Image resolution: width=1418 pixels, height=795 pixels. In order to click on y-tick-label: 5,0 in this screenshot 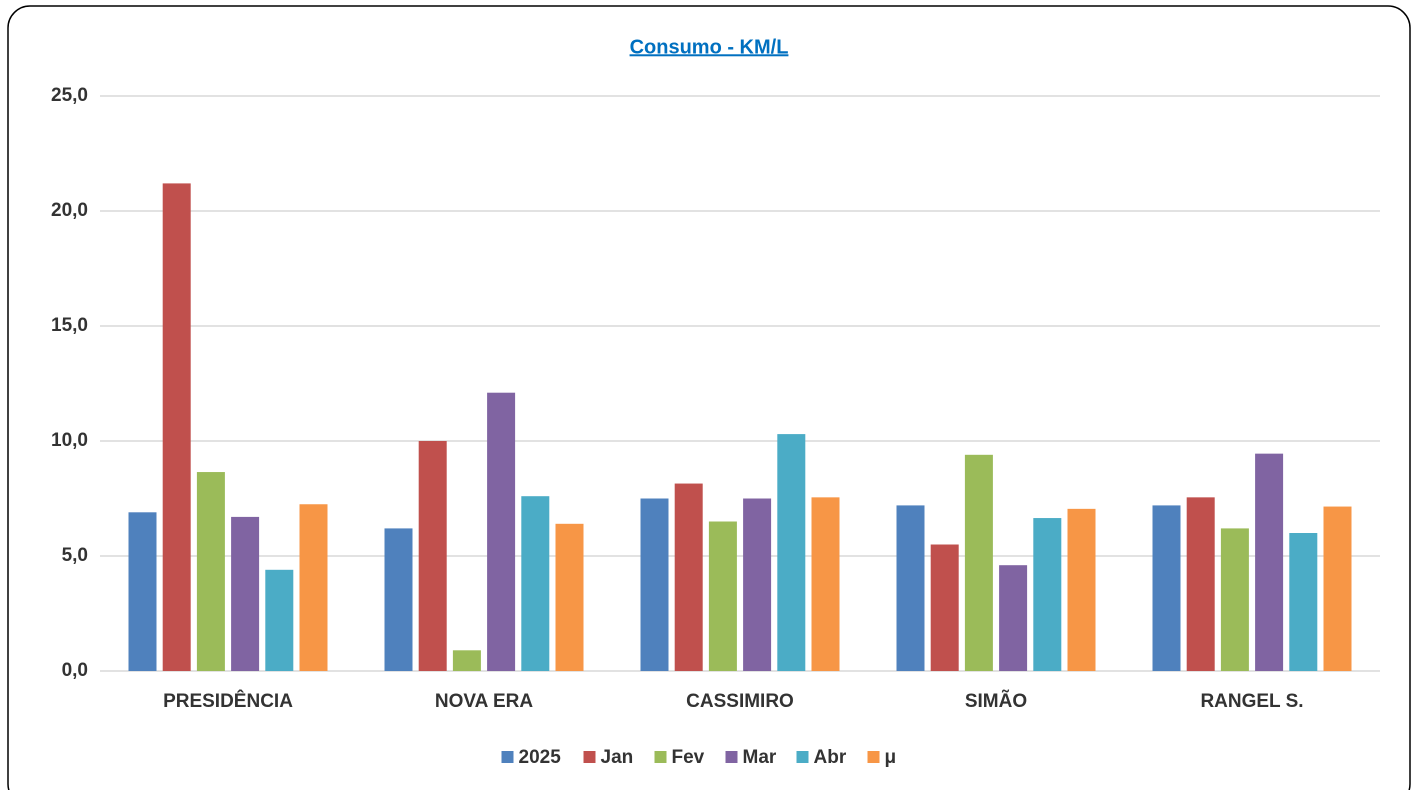, I will do `click(75, 555)`.